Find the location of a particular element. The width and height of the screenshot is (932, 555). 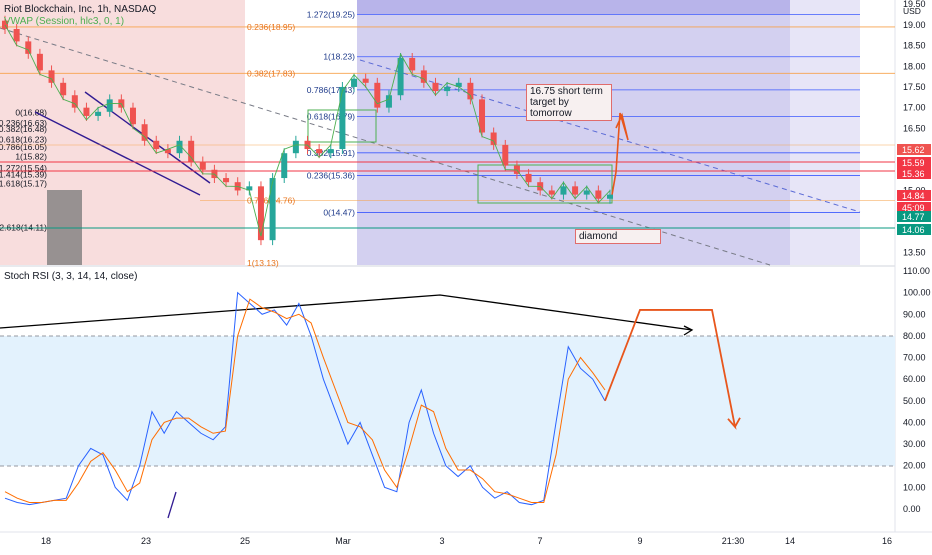

time-axis: 18 23 25 Mar 3 7 9 21:30 14 16 is located at coordinates (466, 541).